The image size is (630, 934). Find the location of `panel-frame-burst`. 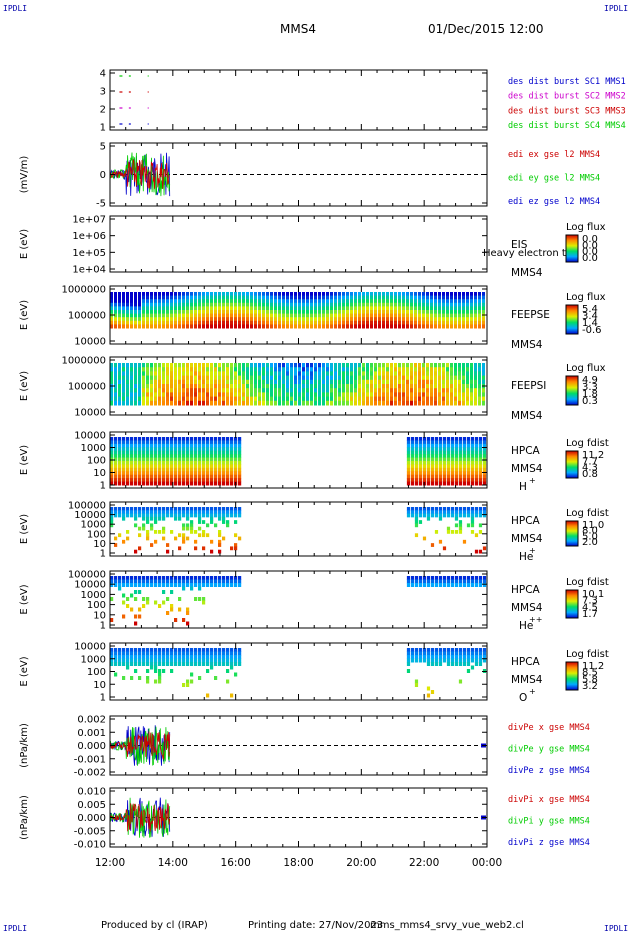

panel-frame-burst is located at coordinates (298, 100).